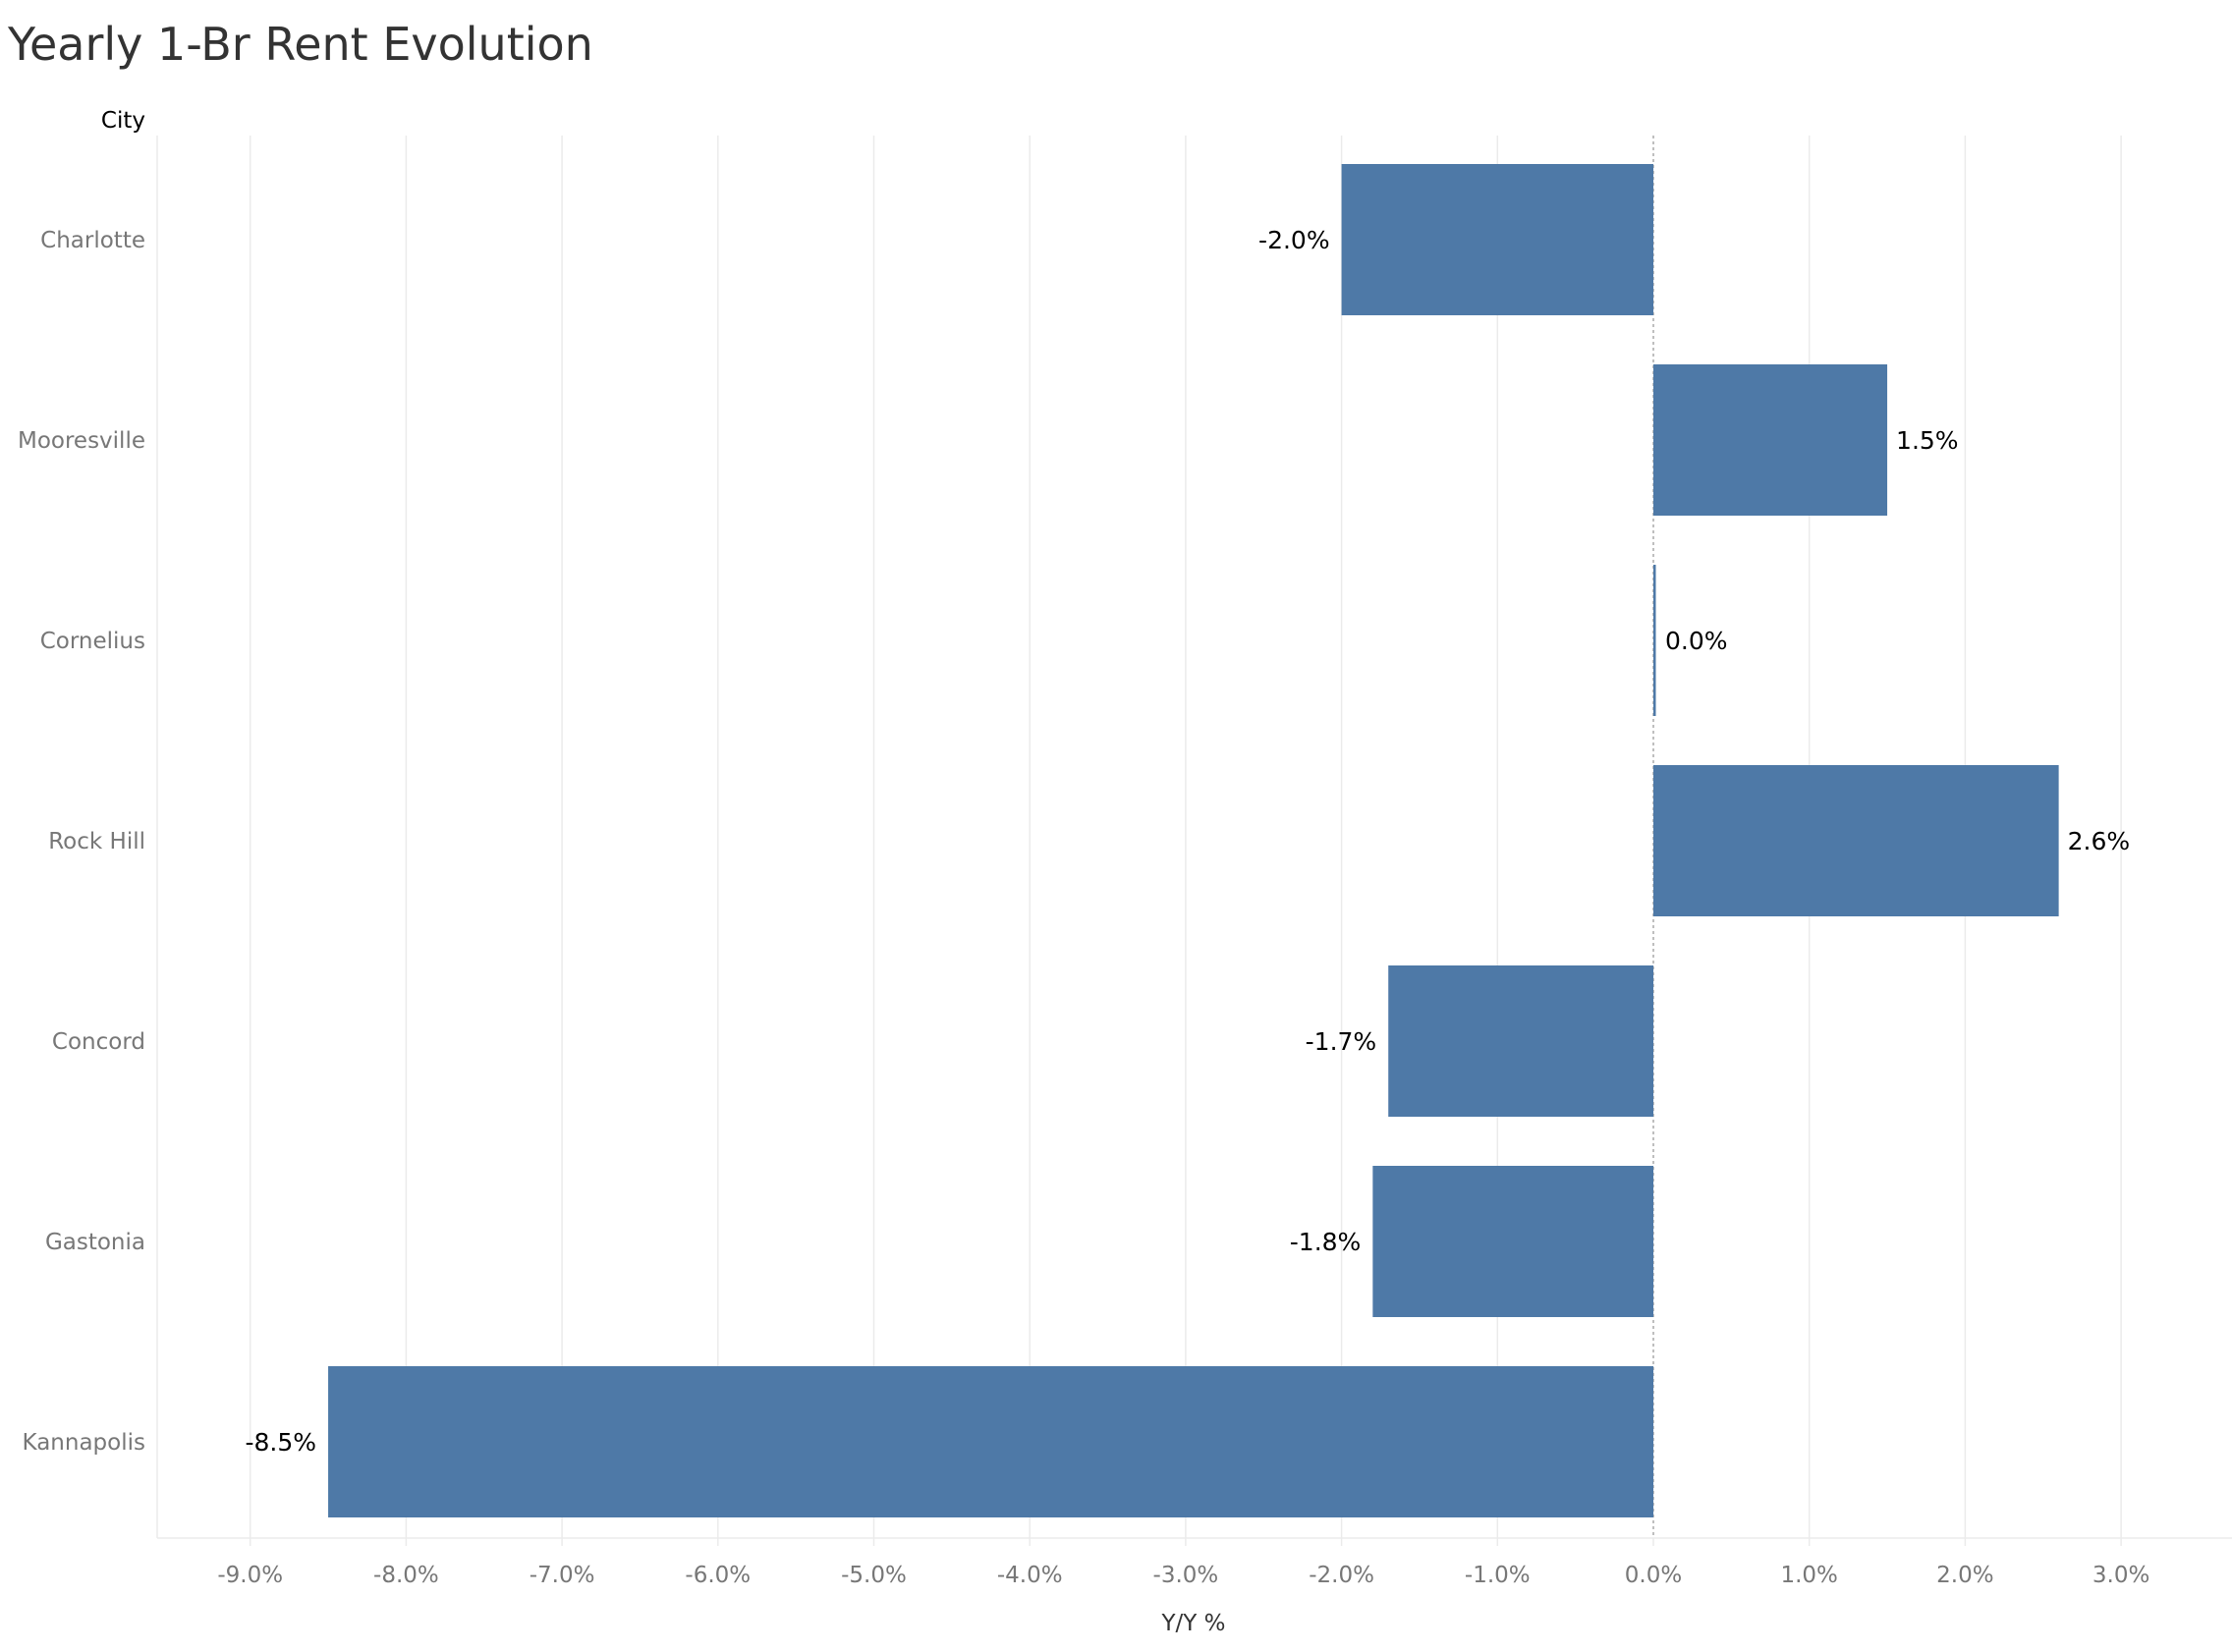 The width and height of the screenshot is (2232, 1652). I want to click on bar-kannapolis, so click(991, 1441).